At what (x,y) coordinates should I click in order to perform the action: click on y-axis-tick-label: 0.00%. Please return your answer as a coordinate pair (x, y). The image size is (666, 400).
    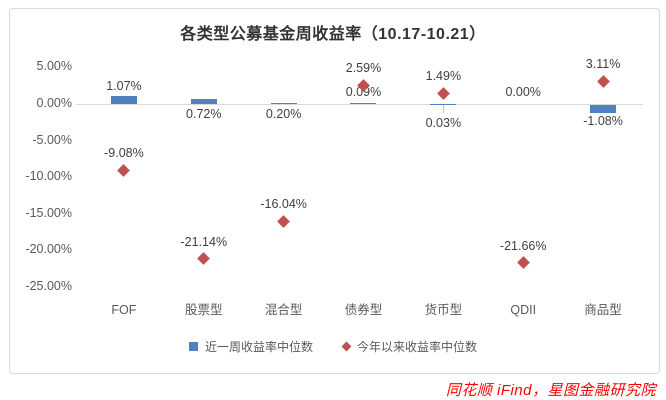
    Looking at the image, I should click on (54, 103).